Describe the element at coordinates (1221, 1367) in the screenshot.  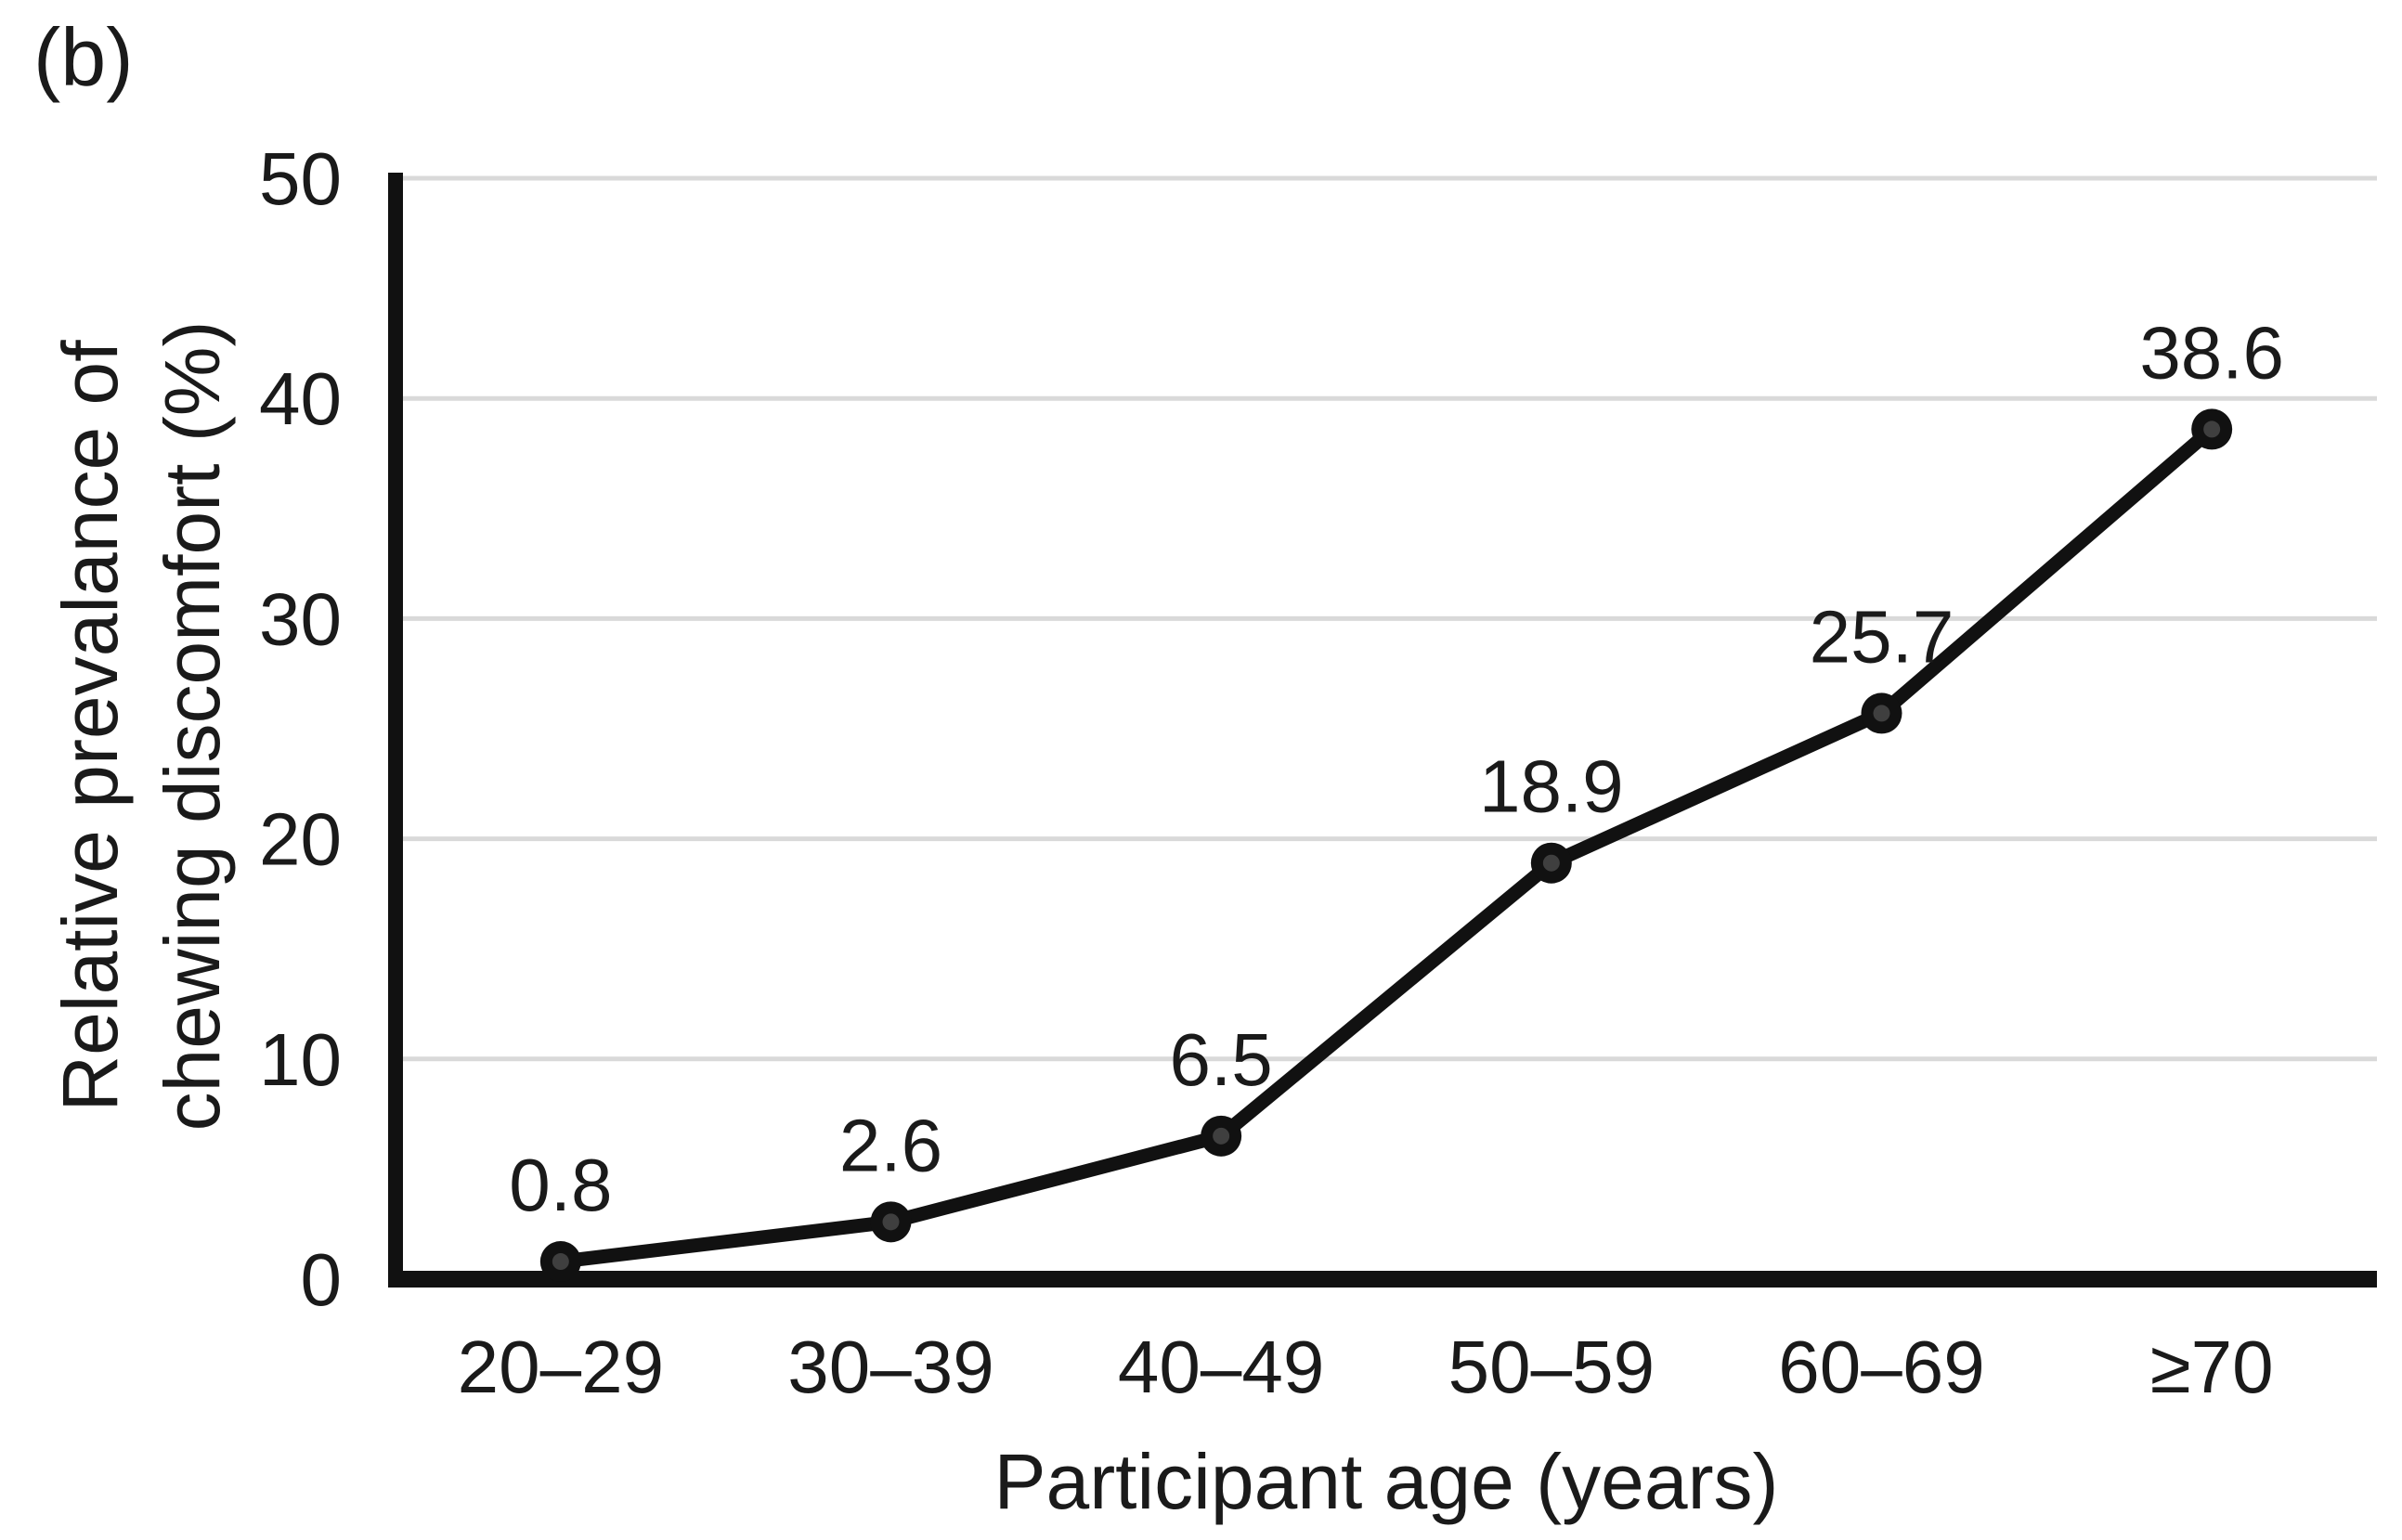
I see `x-tick-label: 40–49` at that location.